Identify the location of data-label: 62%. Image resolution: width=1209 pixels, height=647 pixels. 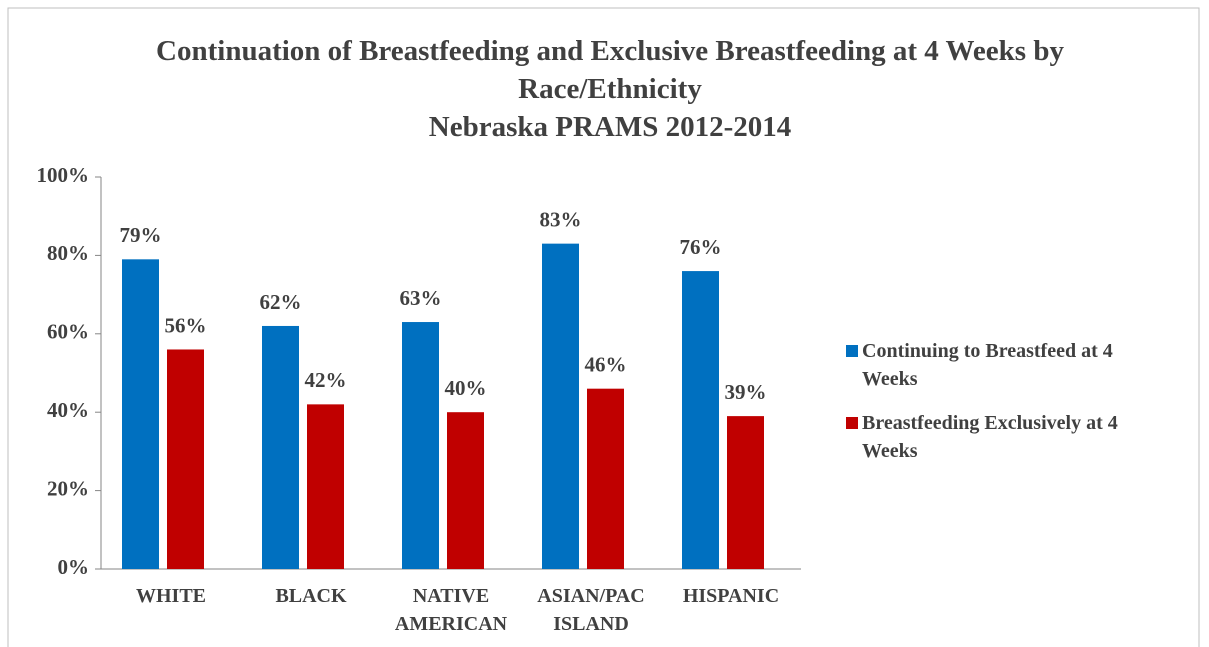
(281, 302).